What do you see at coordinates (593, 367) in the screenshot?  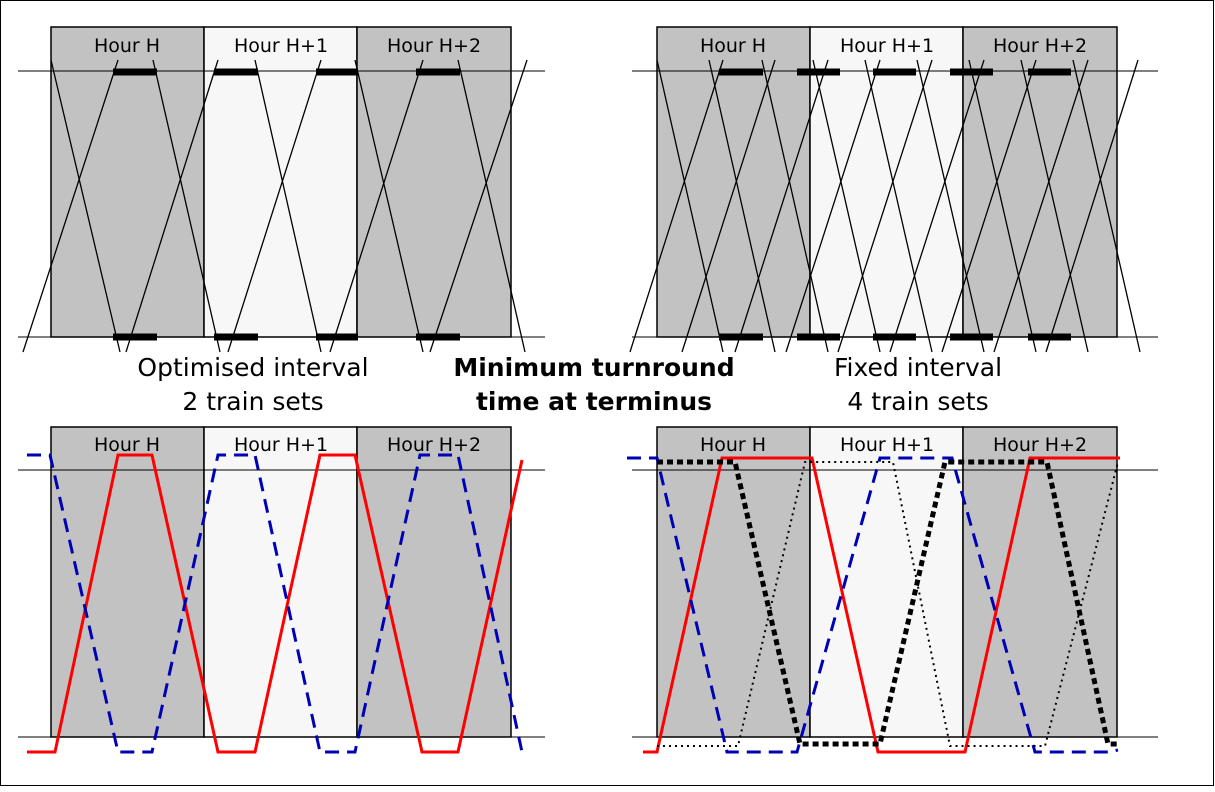 I see `caption-turnround-line1: Minimum turnround` at bounding box center [593, 367].